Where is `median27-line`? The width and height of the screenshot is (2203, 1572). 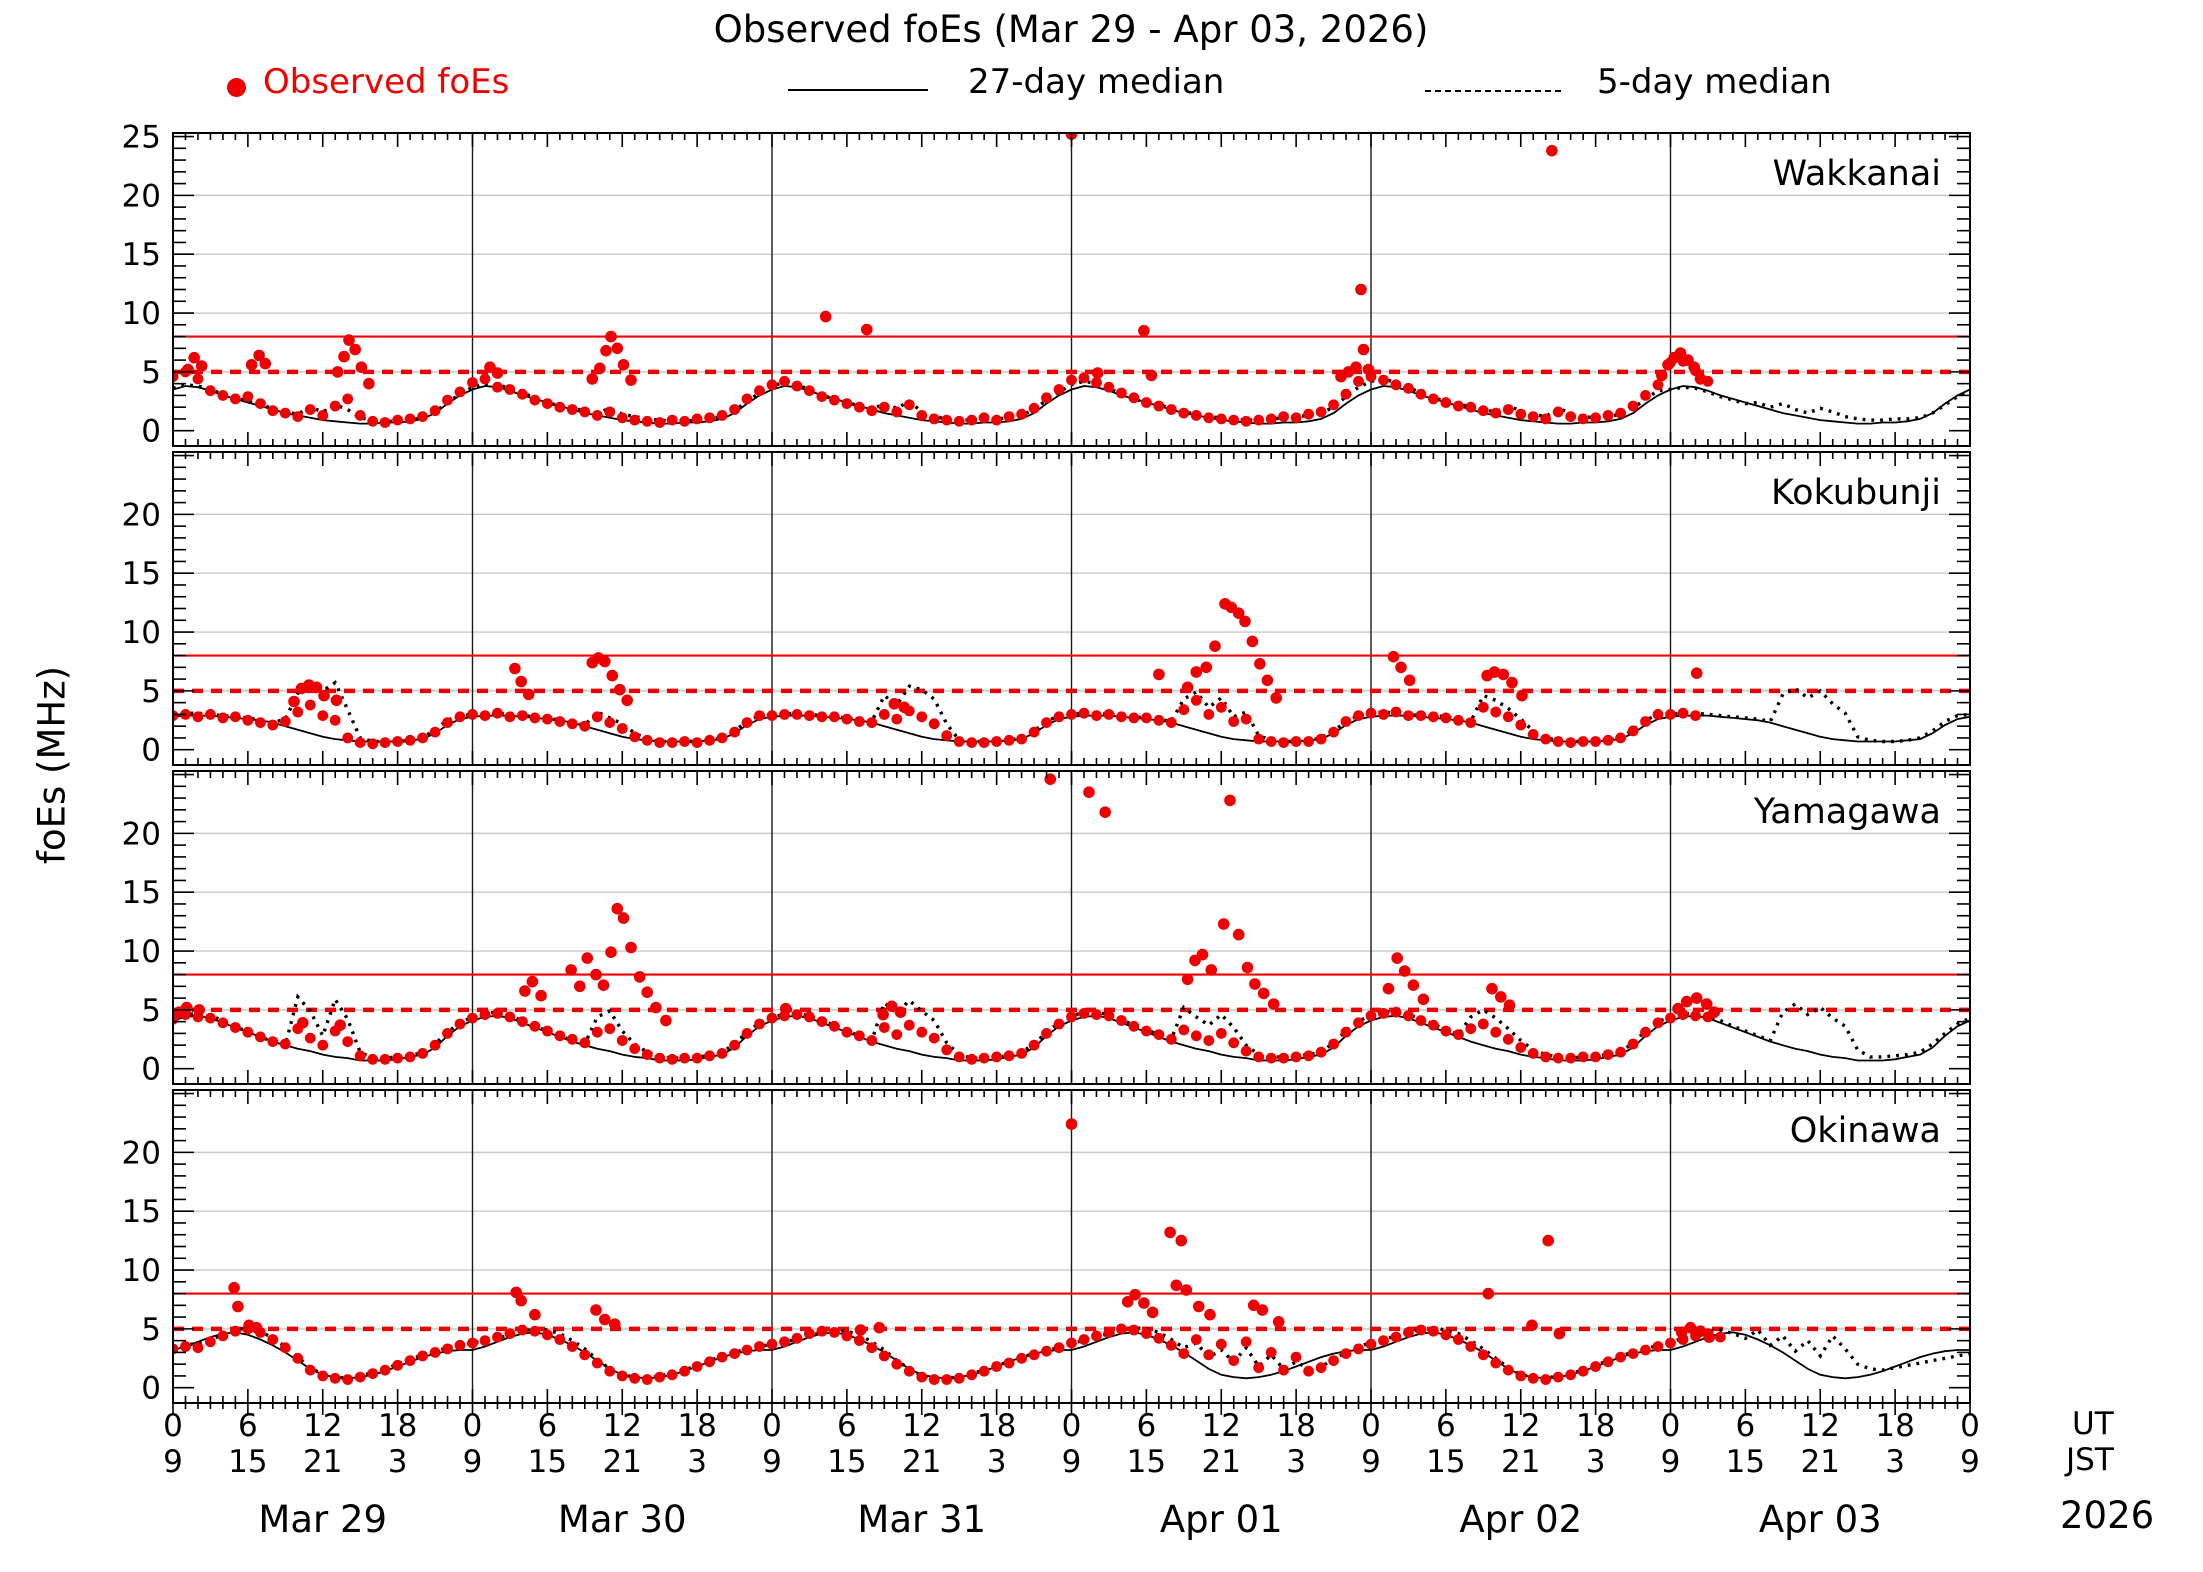
median27-line is located at coordinates (1071, 1355).